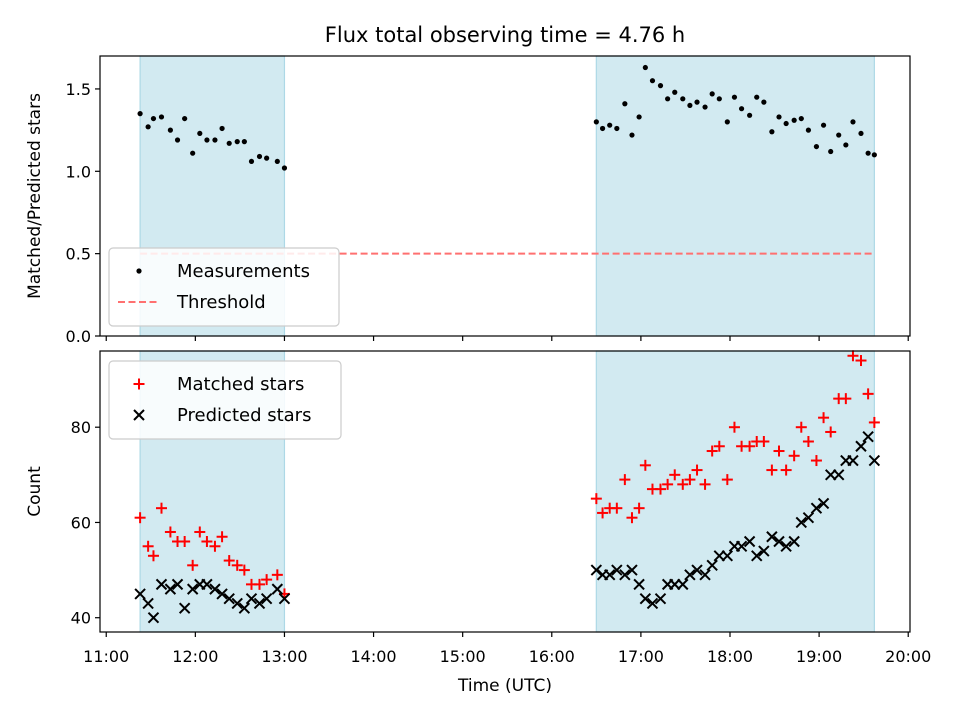 This screenshot has width=960, height=724. Describe the element at coordinates (78, 254) in the screenshot. I see `y-tick-label: 0.5` at that location.